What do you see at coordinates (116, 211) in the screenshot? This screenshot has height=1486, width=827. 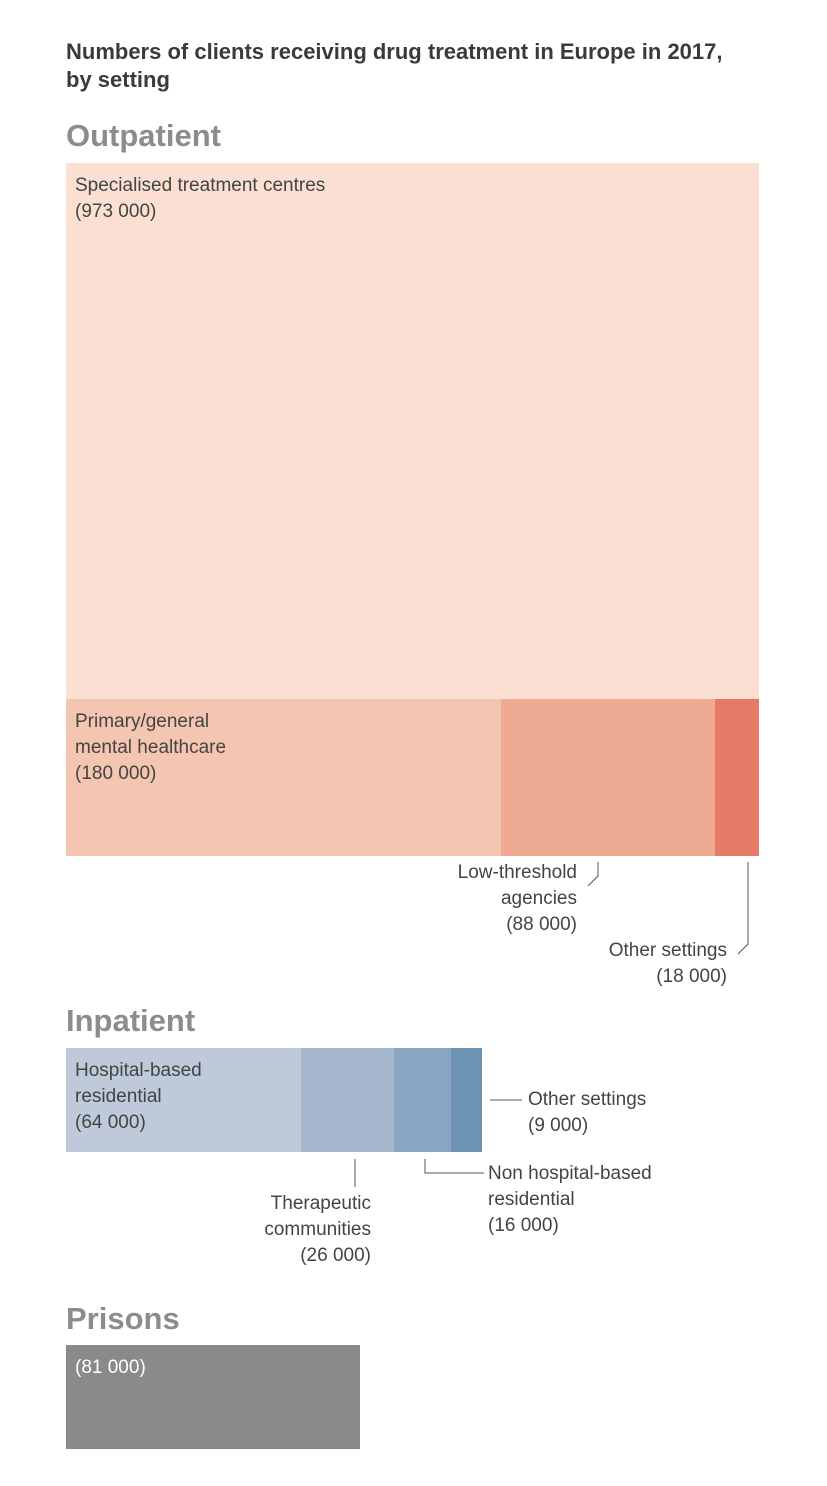 I see `value-specialised-treatment-centres: (973 000)` at bounding box center [116, 211].